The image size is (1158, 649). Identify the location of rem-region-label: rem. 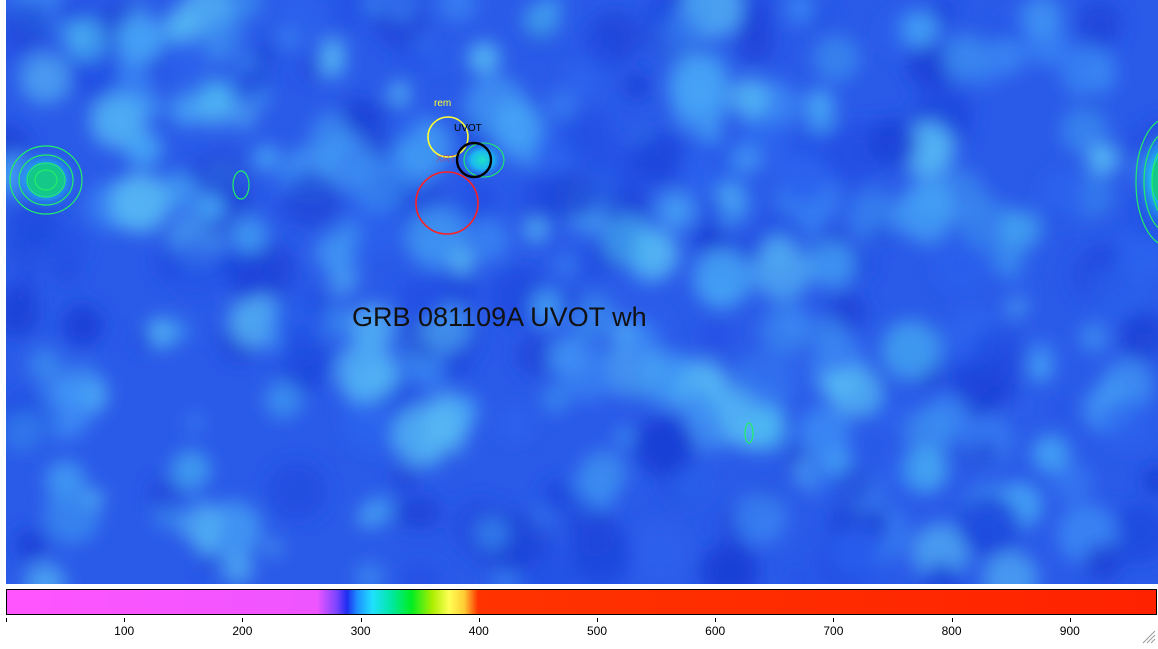
(442, 103).